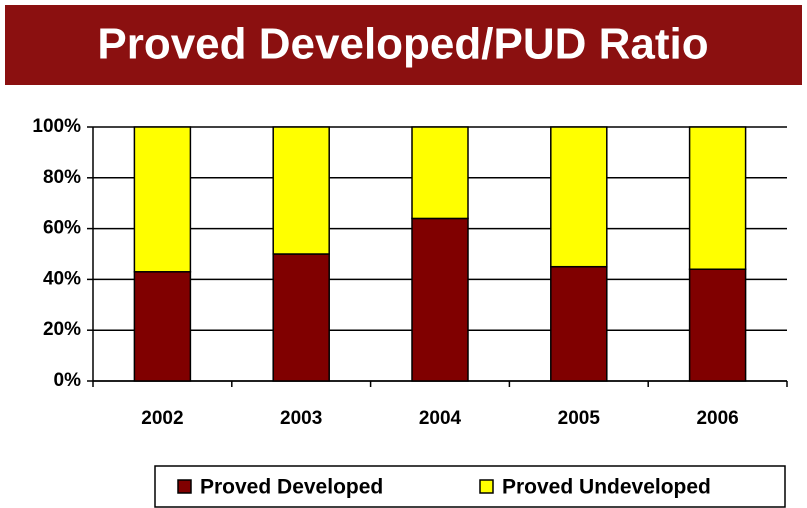  I want to click on y-tick-label: 80%, so click(62, 177).